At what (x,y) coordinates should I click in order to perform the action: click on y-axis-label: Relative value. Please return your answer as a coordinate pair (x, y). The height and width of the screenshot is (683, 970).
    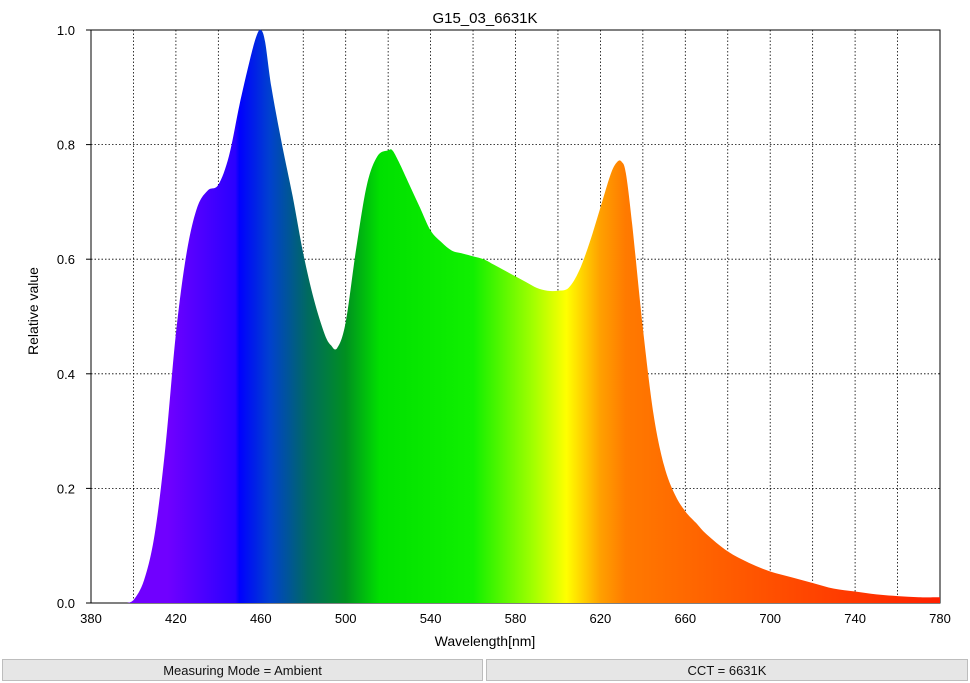
    Looking at the image, I should click on (33, 311).